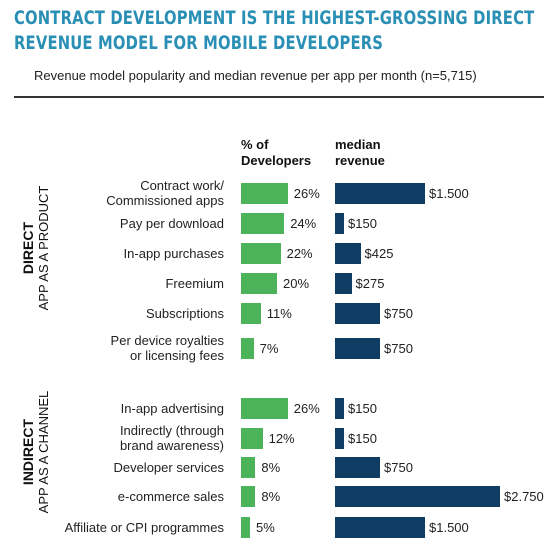  What do you see at coordinates (171, 223) in the screenshot?
I see `category-label: Pay per download` at bounding box center [171, 223].